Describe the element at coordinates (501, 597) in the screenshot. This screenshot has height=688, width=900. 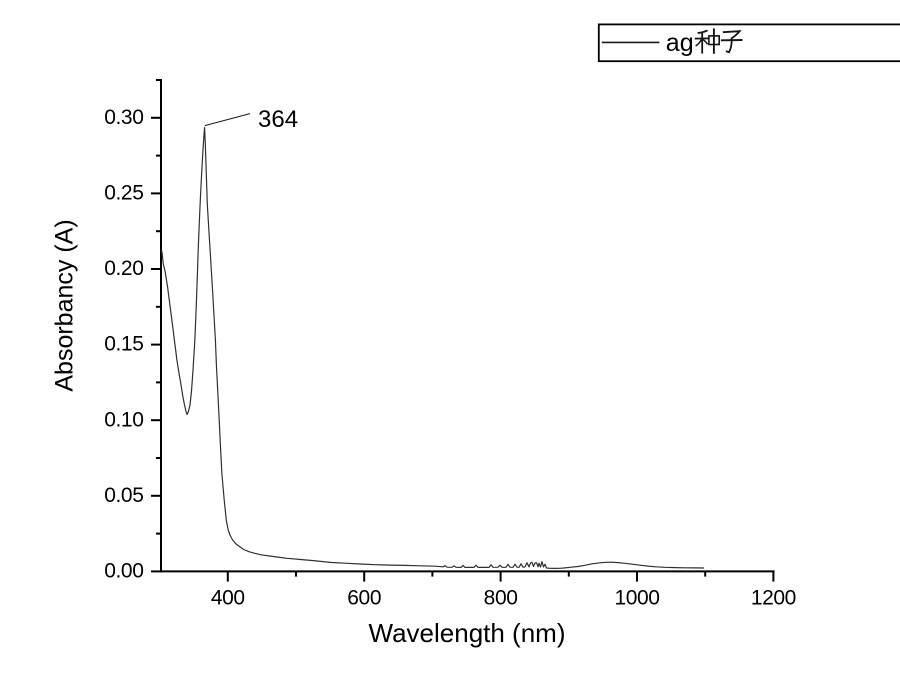
I see `svg-text: 800` at that location.